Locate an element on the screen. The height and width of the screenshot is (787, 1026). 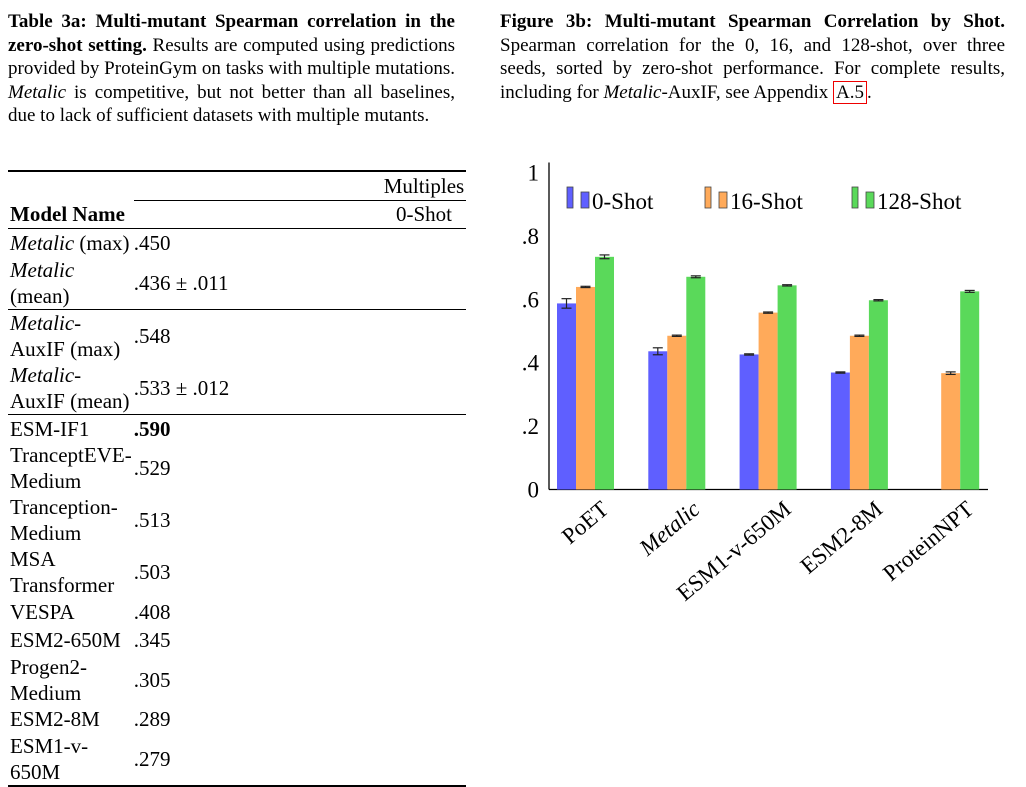
table-row: ESM2-650M .345 is located at coordinates (237, 640).